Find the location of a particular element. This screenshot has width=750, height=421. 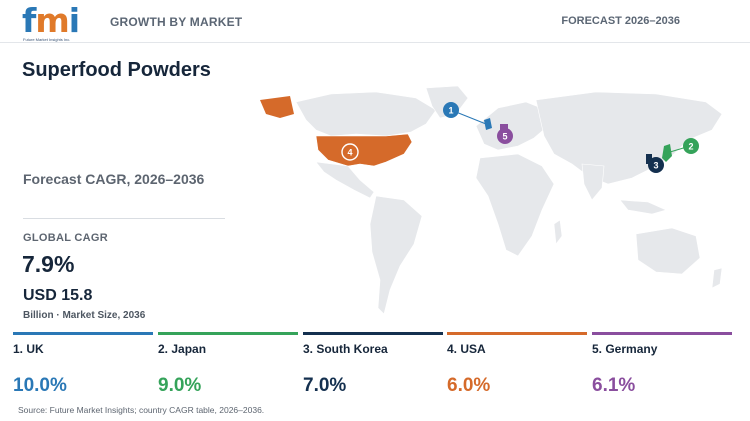

marker-usa-label: 4 is located at coordinates (349, 153).